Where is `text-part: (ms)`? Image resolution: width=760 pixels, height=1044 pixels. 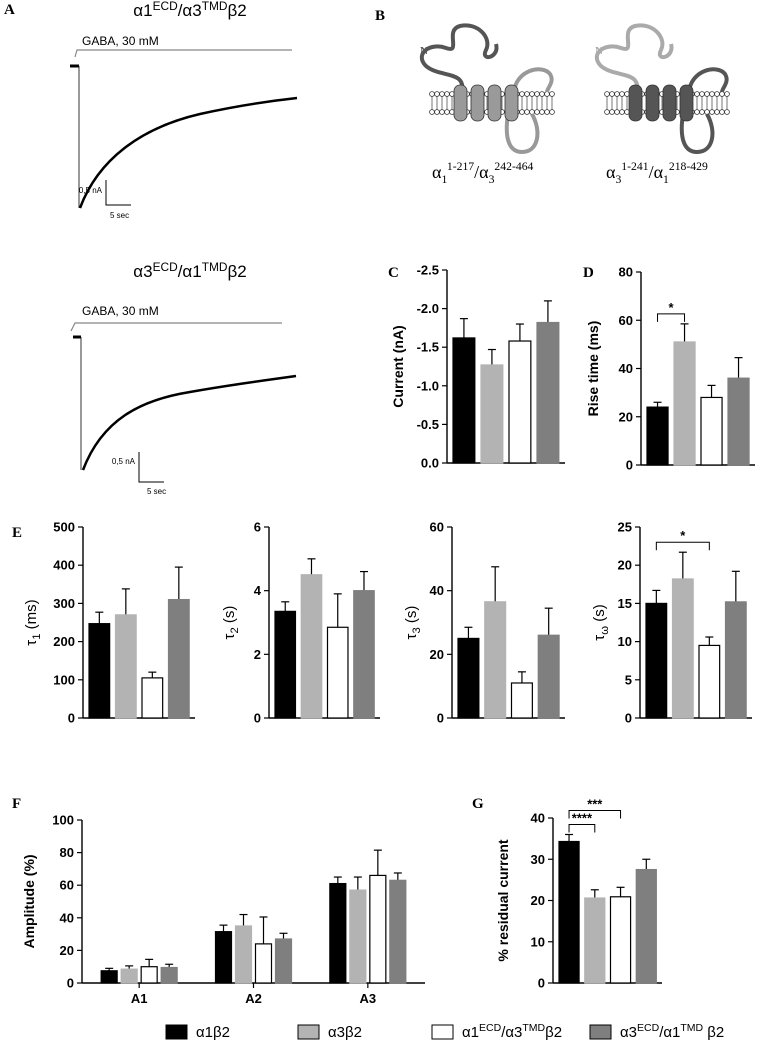 text-part: (ms) is located at coordinates (31, 616).